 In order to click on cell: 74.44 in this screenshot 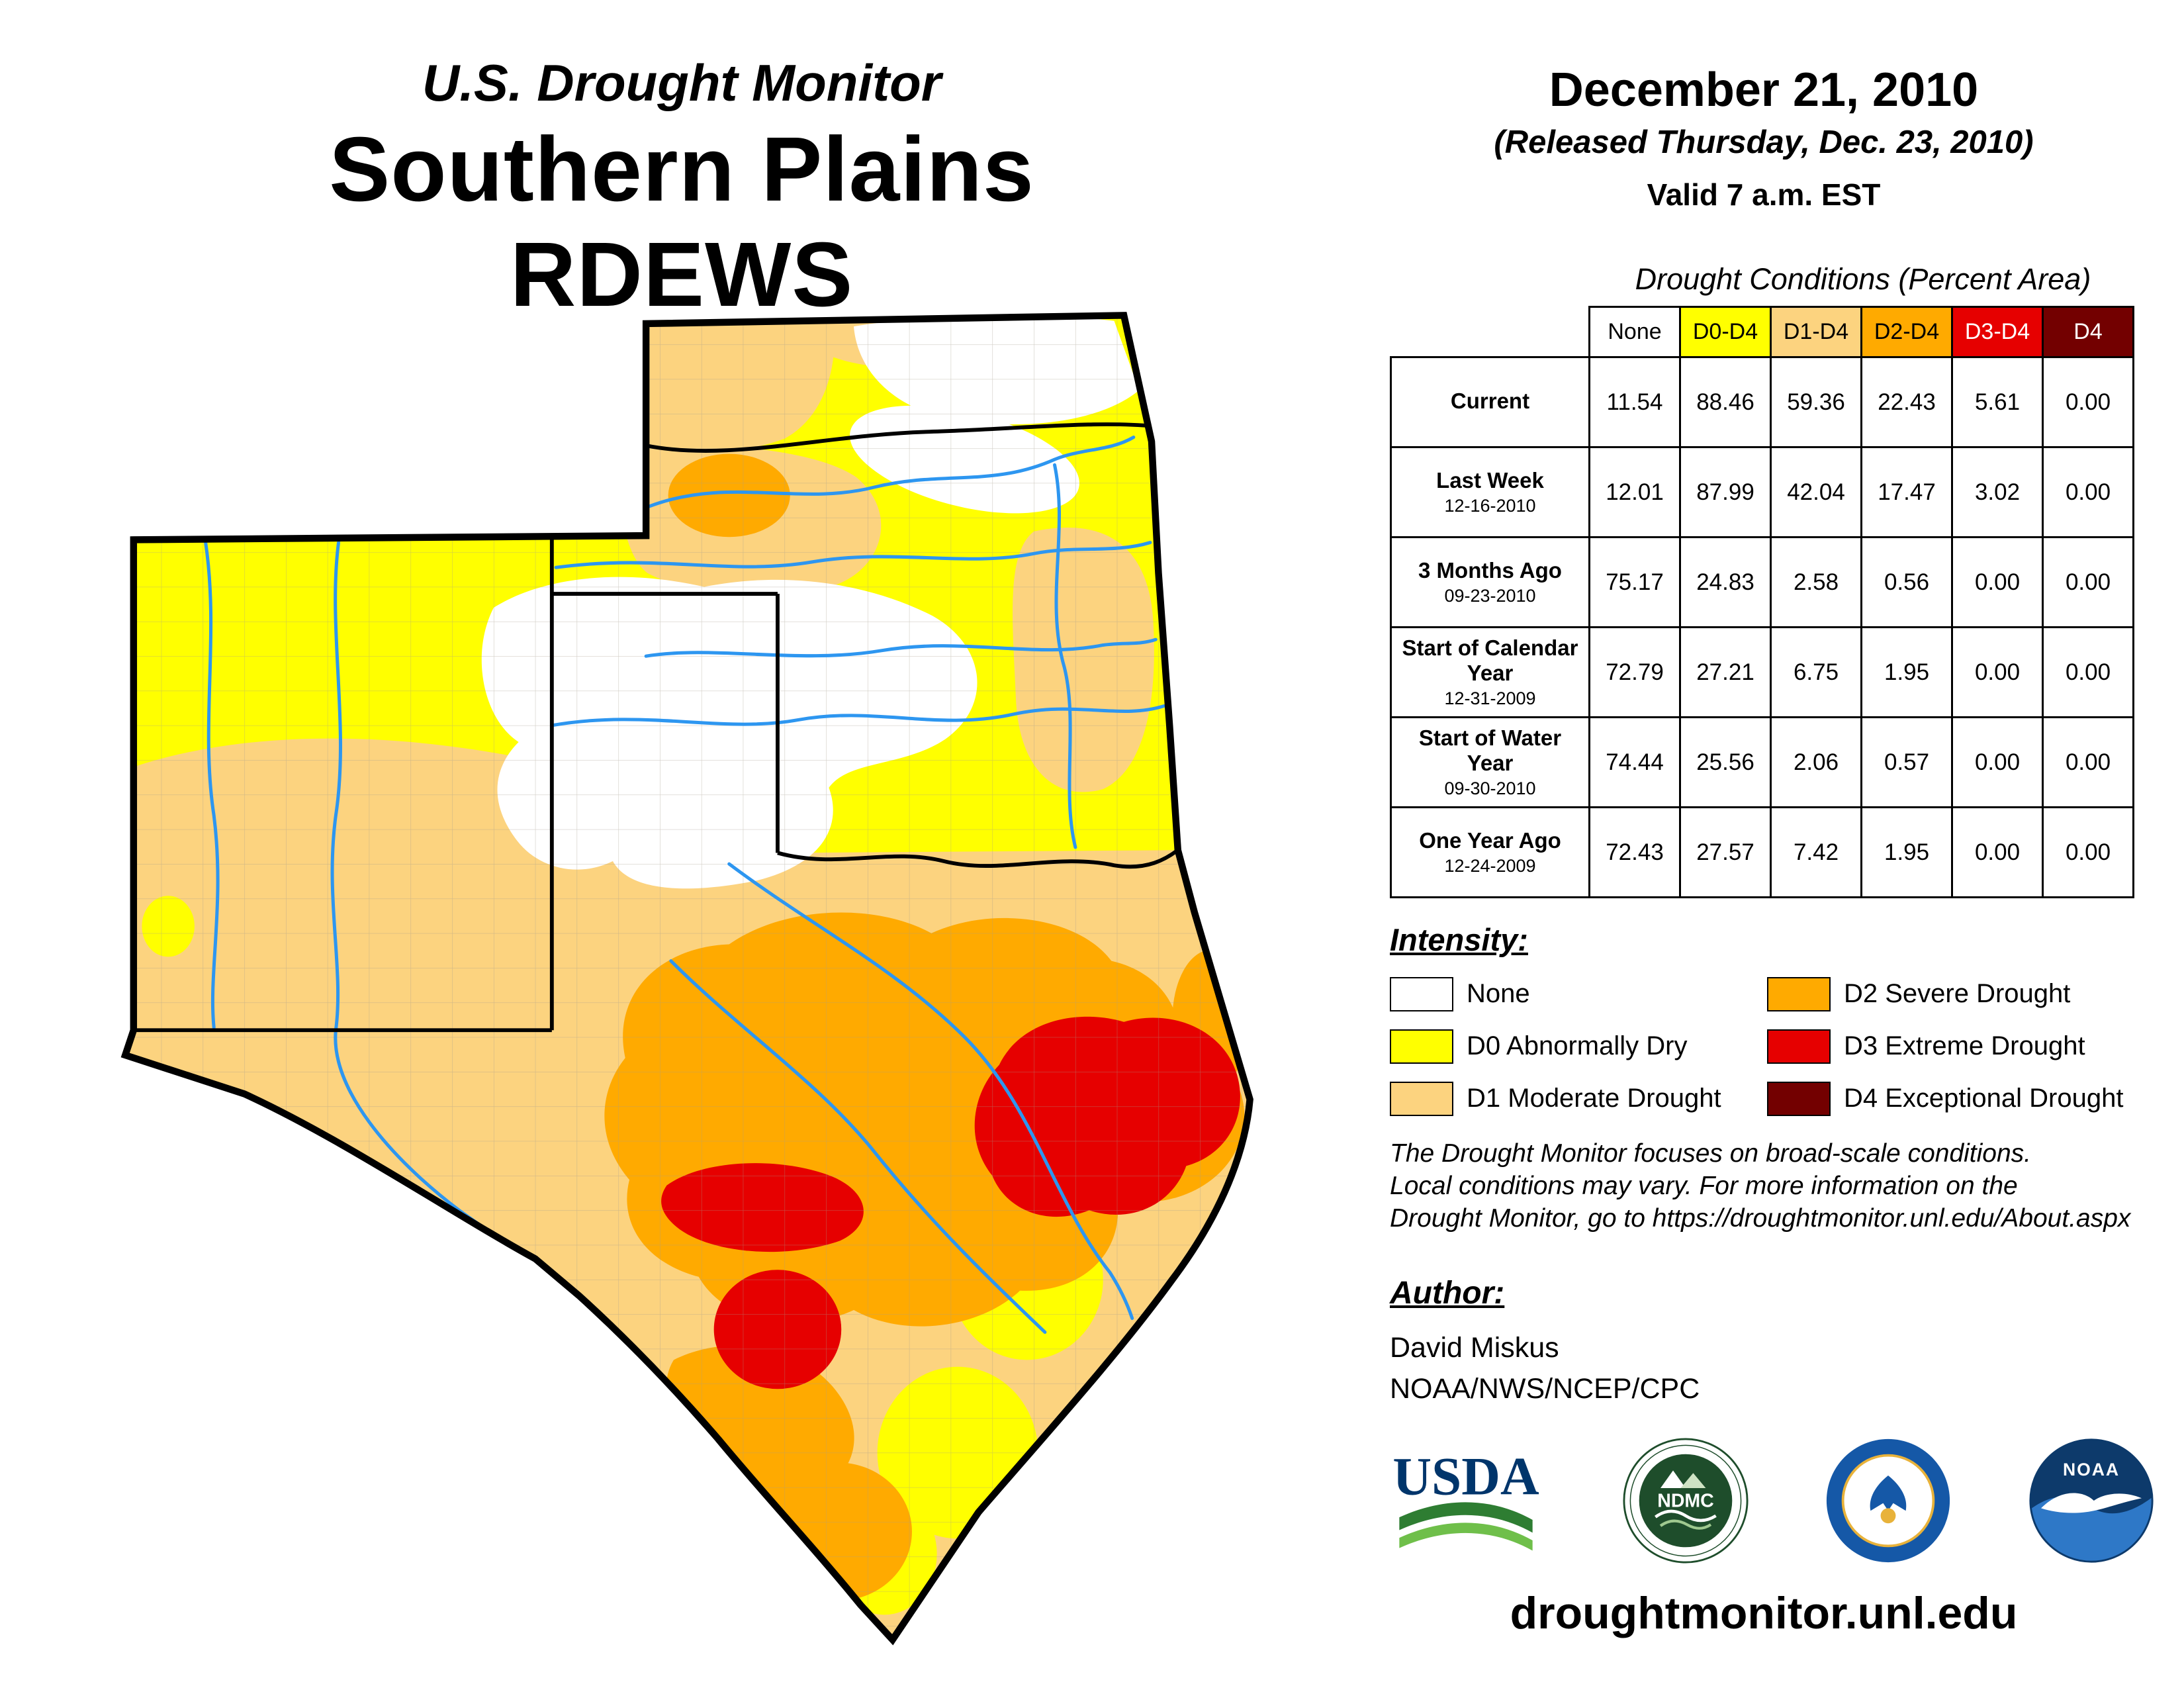, I will do `click(1635, 762)`.